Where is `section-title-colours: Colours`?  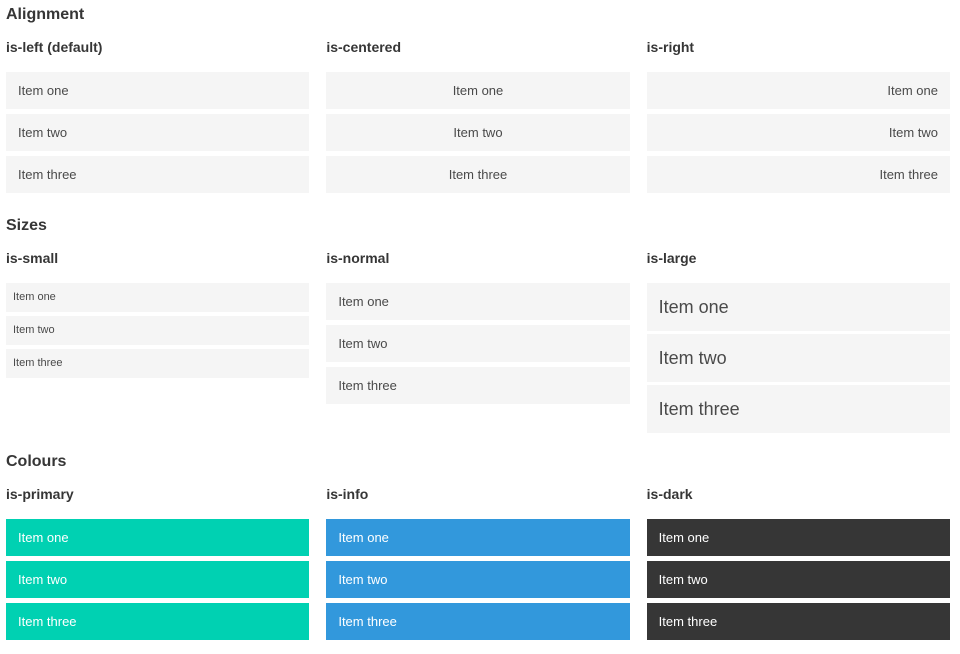 section-title-colours: Colours is located at coordinates (36, 461).